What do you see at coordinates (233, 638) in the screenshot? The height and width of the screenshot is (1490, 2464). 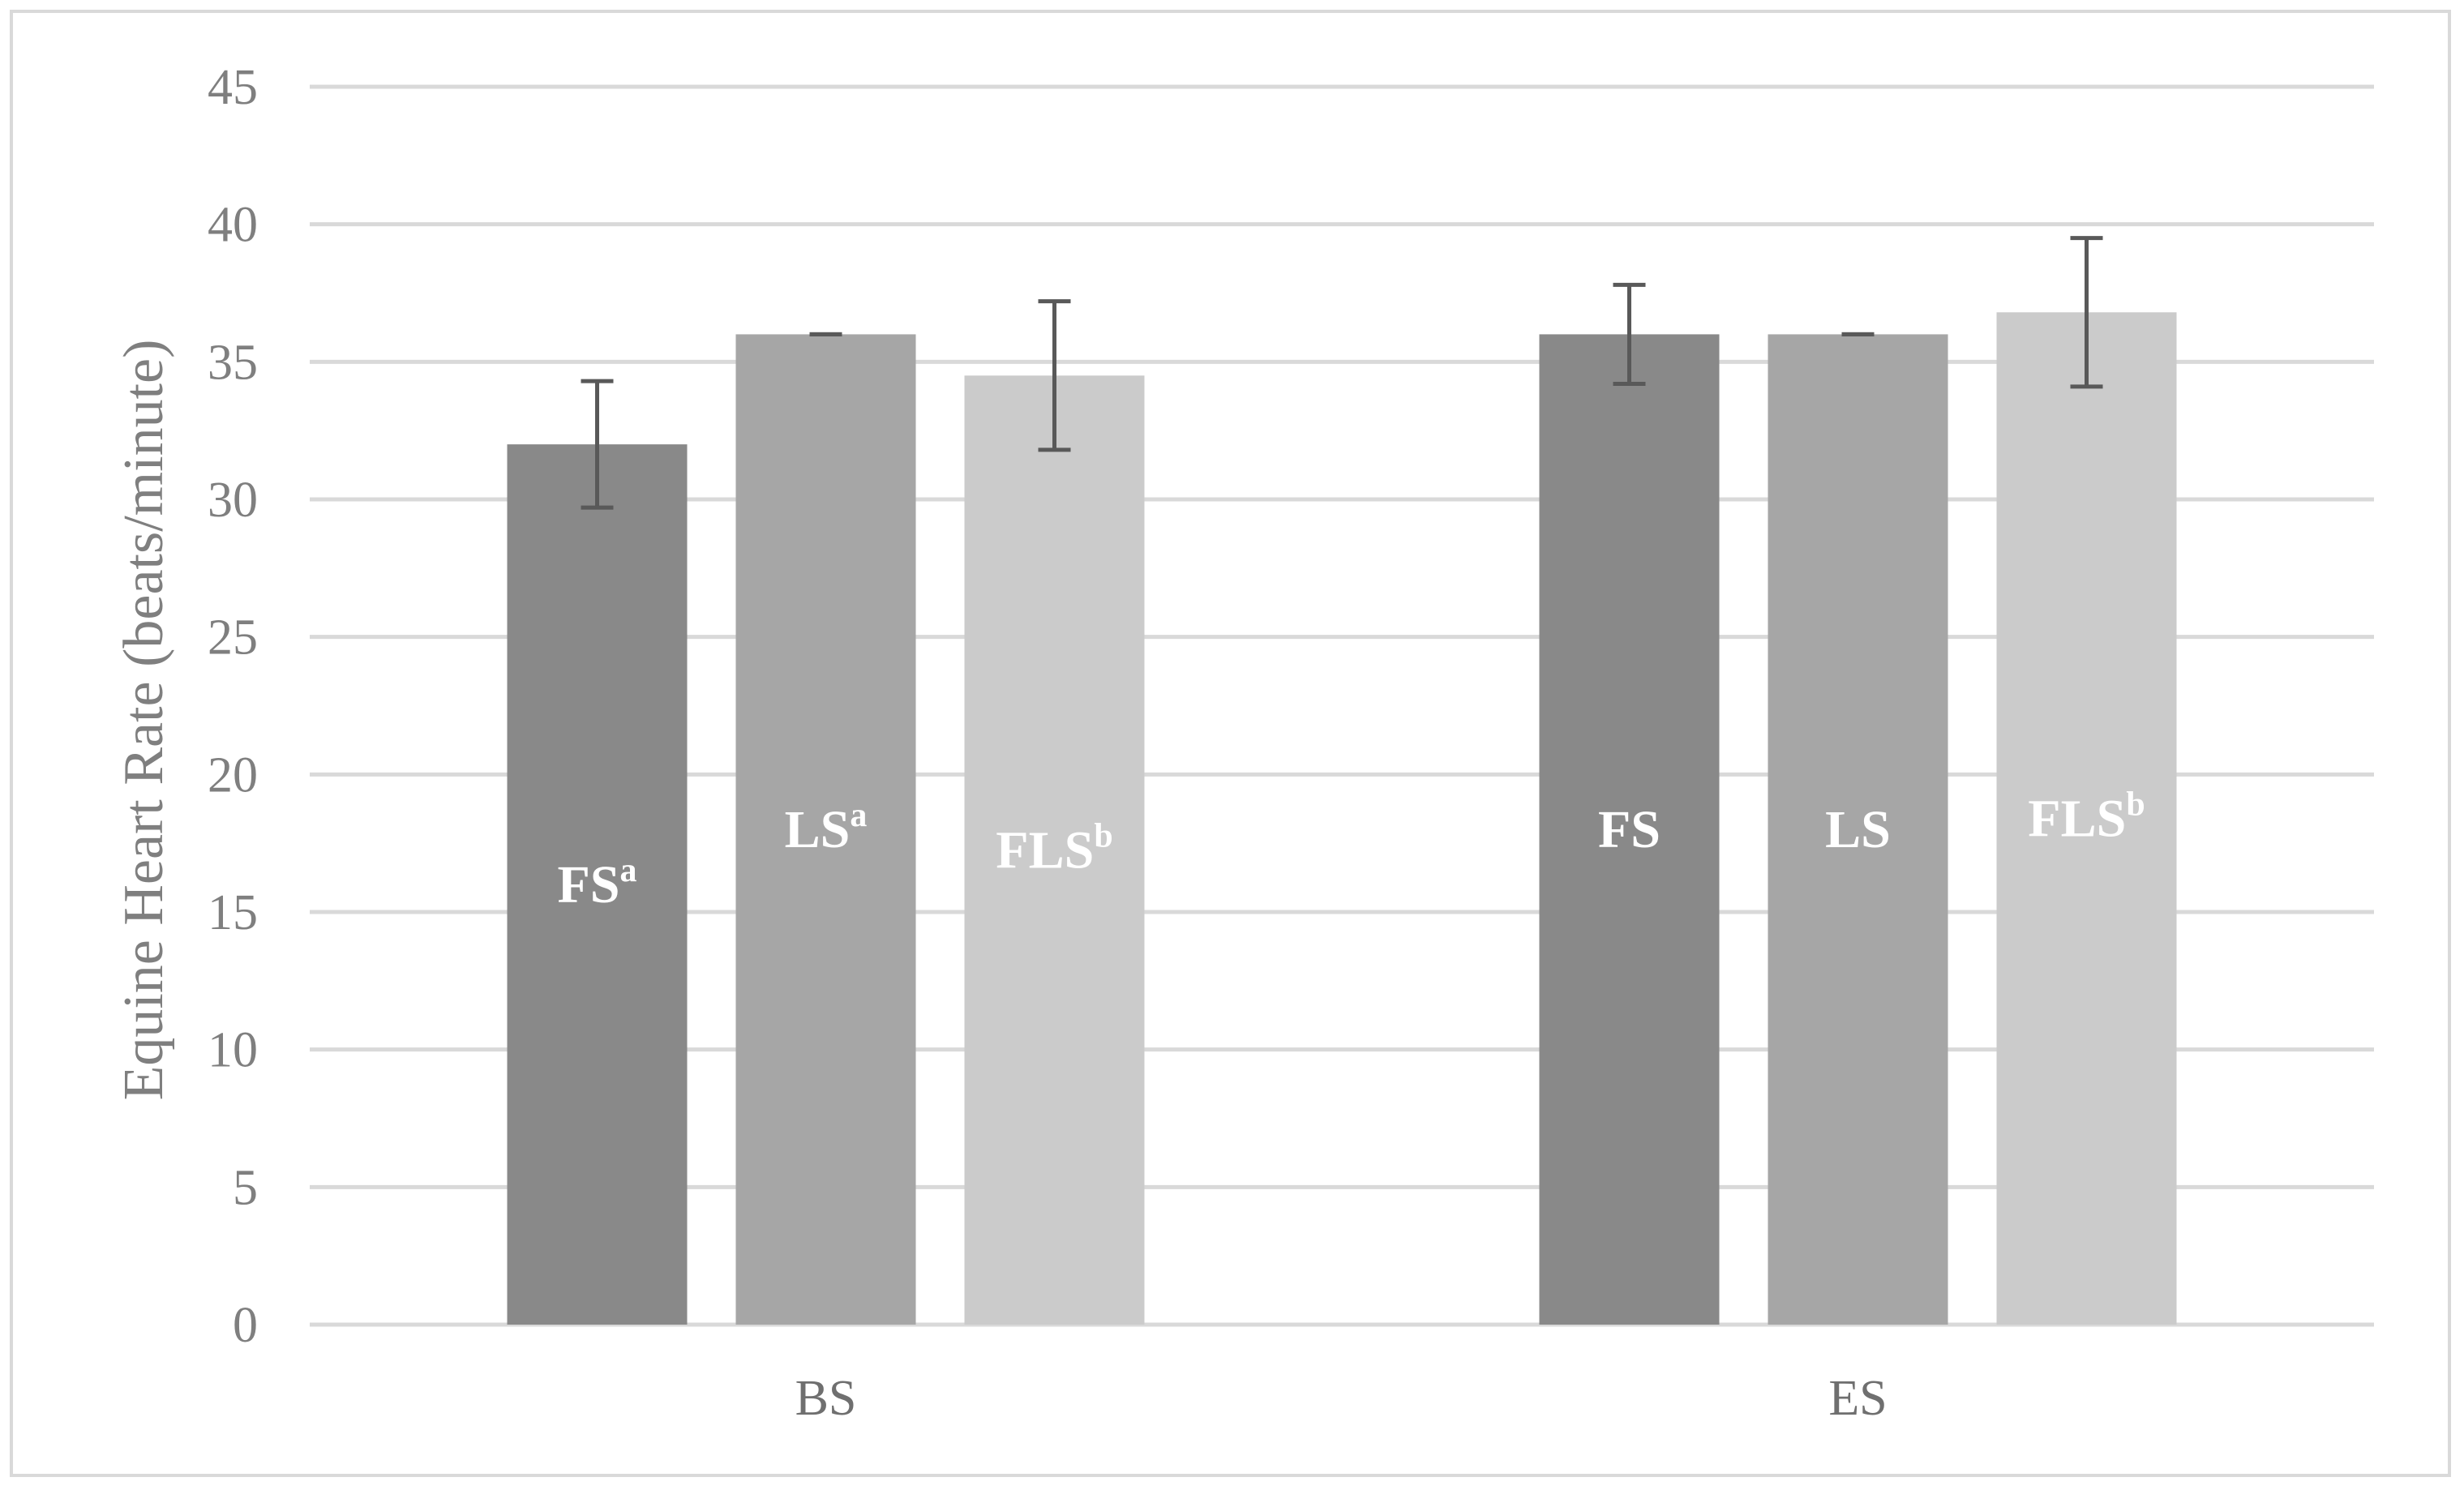 I see `y-tick-label: 25` at bounding box center [233, 638].